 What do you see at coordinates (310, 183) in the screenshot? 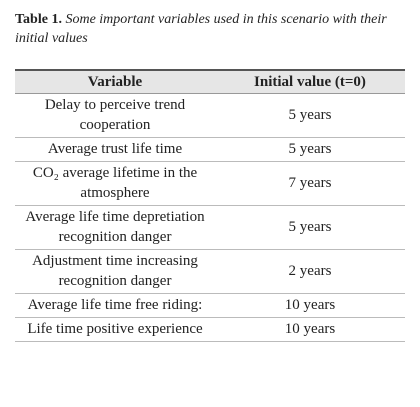
I see `value-cell: 7 years` at bounding box center [310, 183].